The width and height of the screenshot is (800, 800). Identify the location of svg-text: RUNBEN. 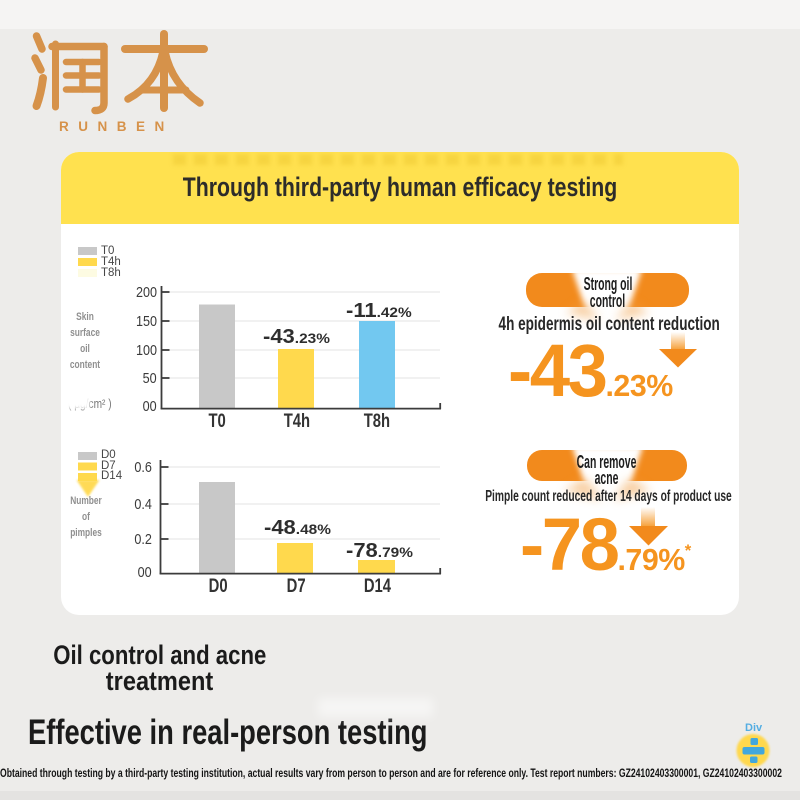
(116, 126).